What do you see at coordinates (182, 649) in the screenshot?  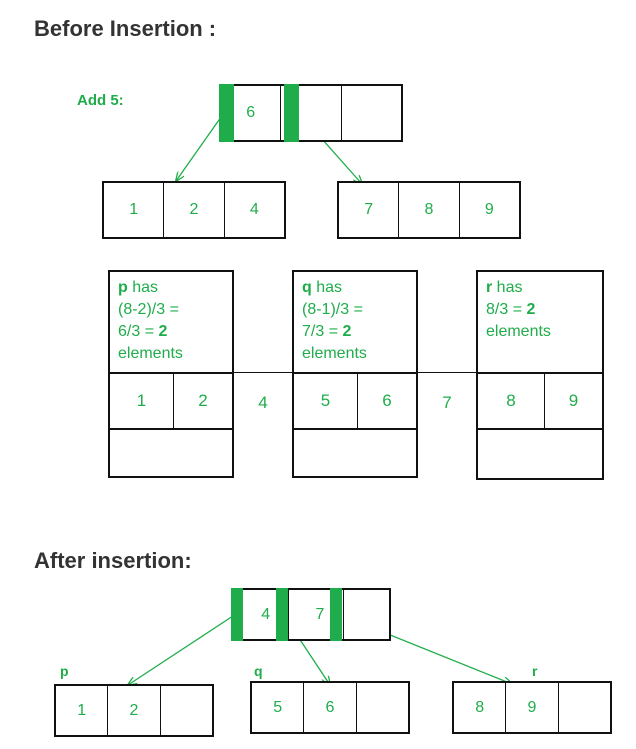 I see `arrow-after-root-to-p` at bounding box center [182, 649].